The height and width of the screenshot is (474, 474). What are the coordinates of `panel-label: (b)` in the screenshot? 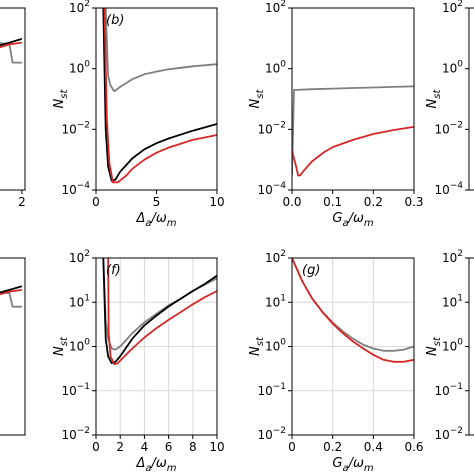 It's located at (115, 20).